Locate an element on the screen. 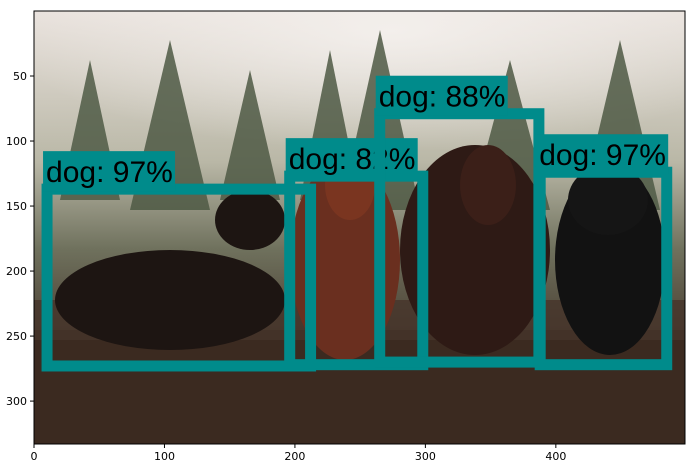 The width and height of the screenshot is (696, 469). y-tick-label: 150 is located at coordinates (16, 206).